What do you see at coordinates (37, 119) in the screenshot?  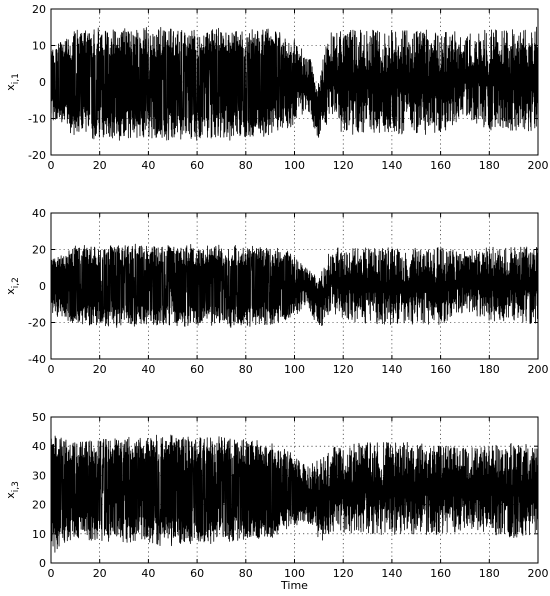 I see `y-tick-label: -10` at bounding box center [37, 119].